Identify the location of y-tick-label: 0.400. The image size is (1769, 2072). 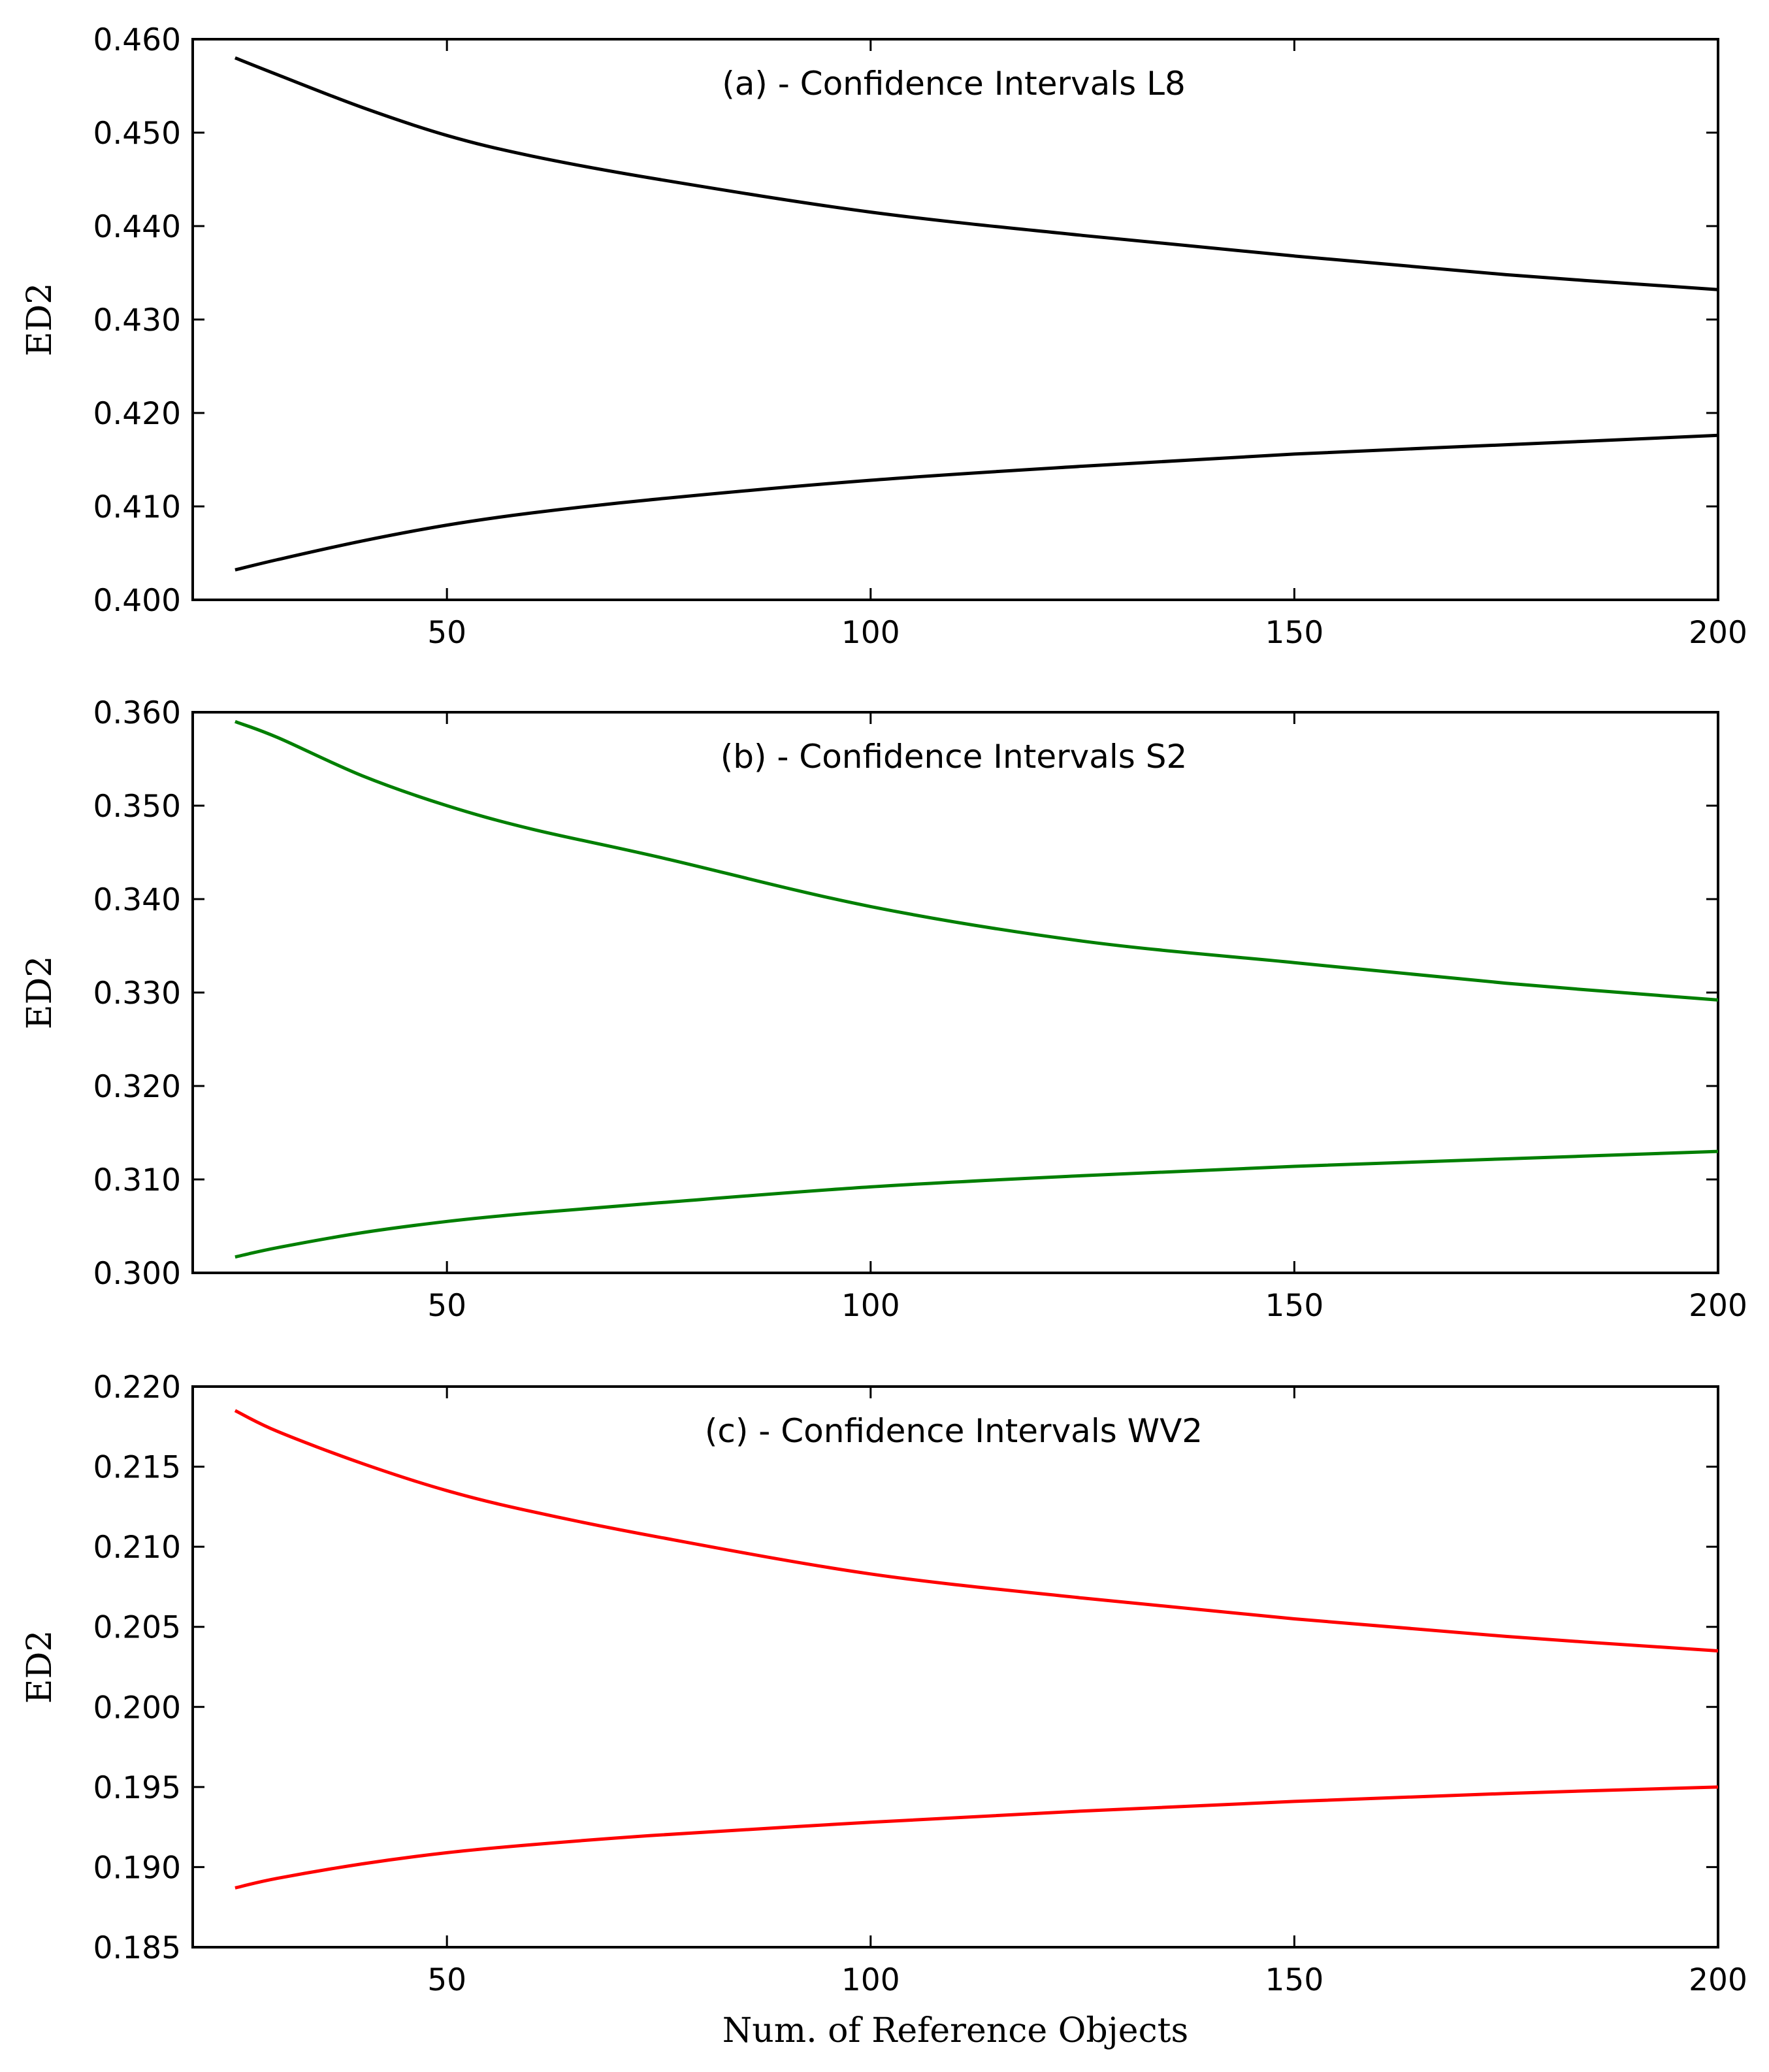
(137, 601).